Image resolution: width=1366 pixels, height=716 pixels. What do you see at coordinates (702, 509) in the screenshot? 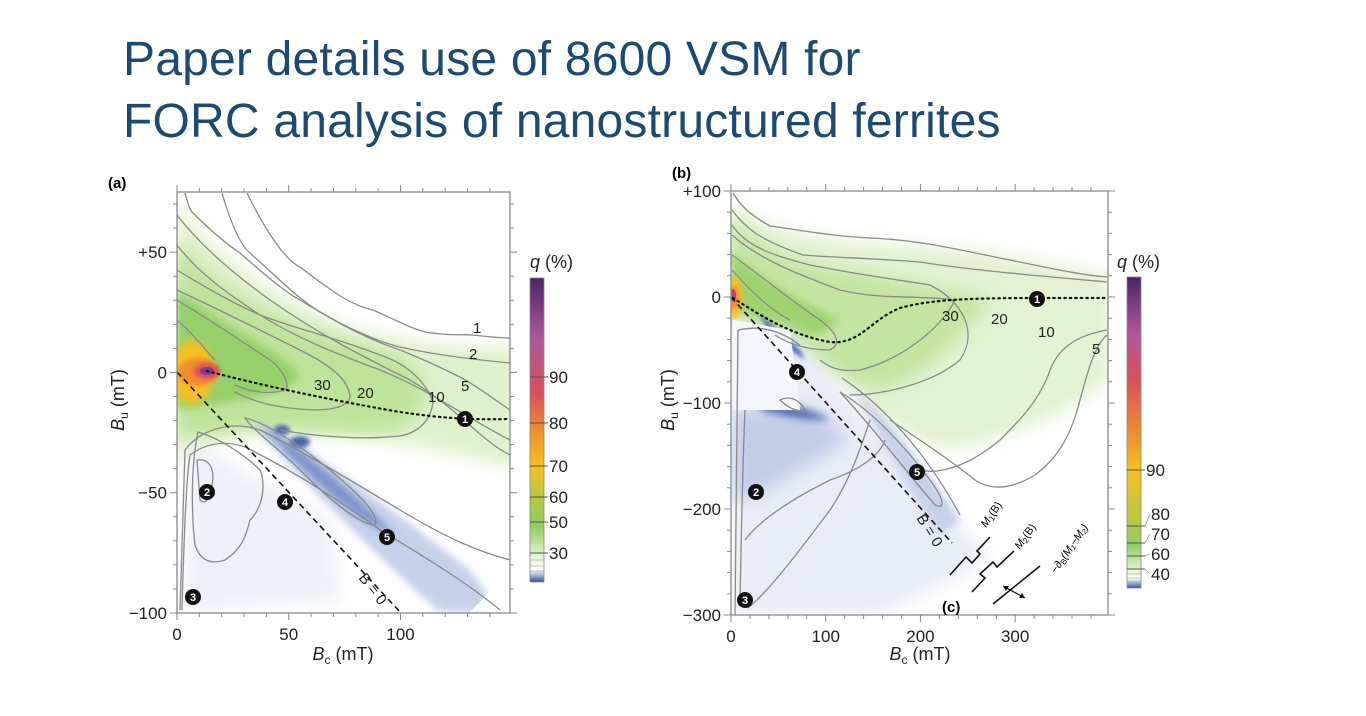
I see `y-tick-label: −200` at bounding box center [702, 509].